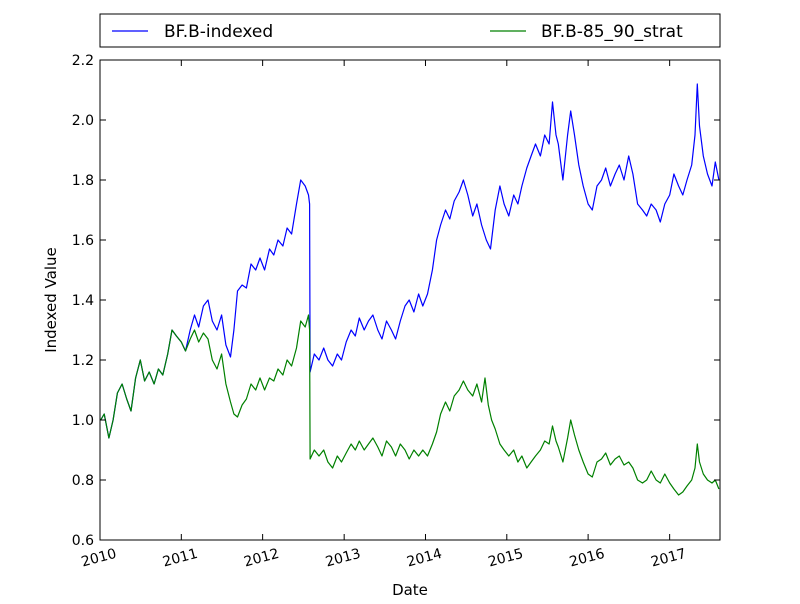 The image size is (800, 604). What do you see at coordinates (83, 181) in the screenshot?
I see `y-tick-label: 1.8` at bounding box center [83, 181].